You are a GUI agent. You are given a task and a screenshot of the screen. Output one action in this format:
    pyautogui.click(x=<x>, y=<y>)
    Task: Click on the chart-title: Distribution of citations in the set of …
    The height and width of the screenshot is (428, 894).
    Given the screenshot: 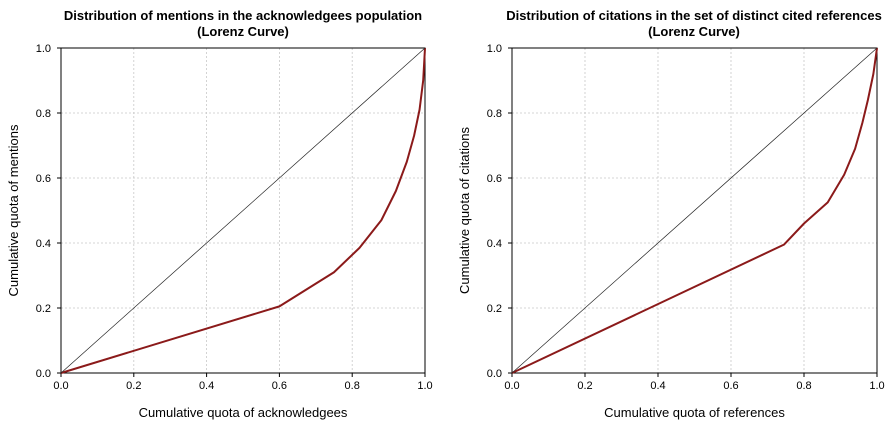 What is the action you would take?
    pyautogui.click(x=694, y=15)
    